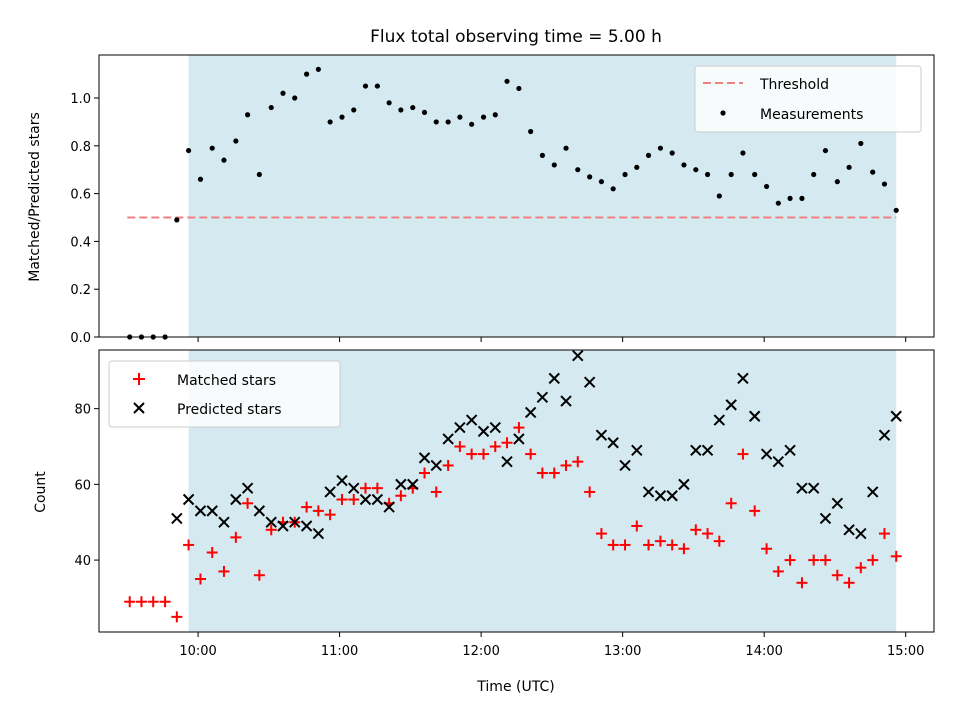  Describe the element at coordinates (82, 561) in the screenshot. I see `y-tick-label: 40` at that location.